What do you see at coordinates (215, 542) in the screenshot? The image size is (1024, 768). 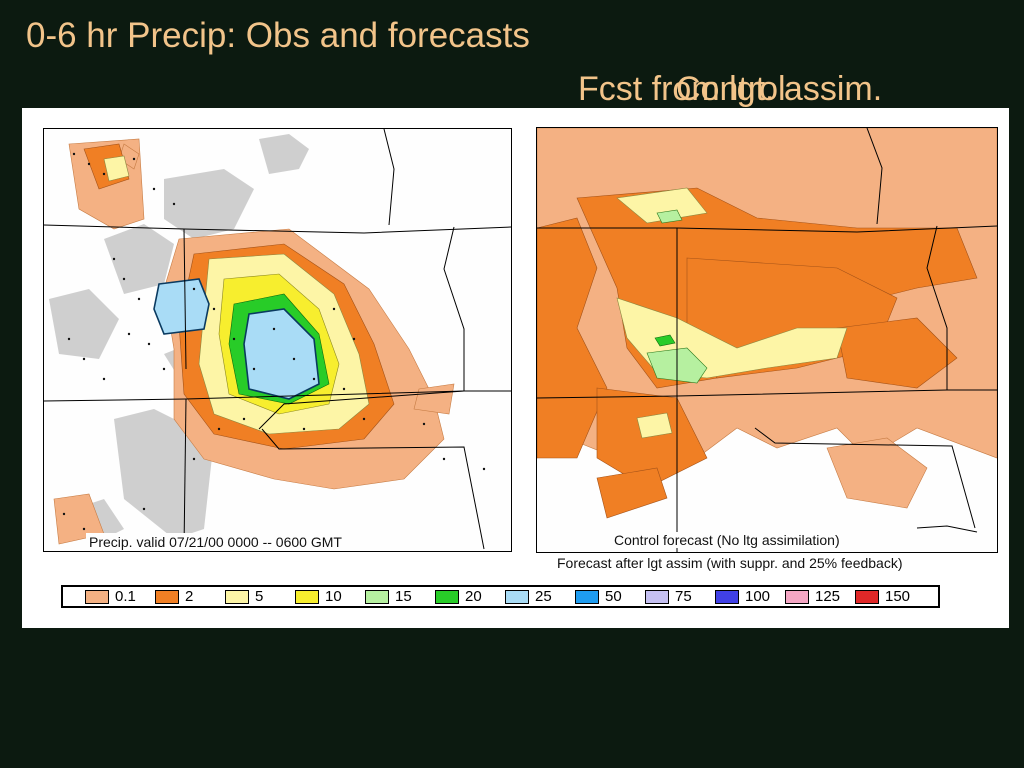 I see `observed-map-caption: Precip. valid 07/21/00 0000 -- 0600 GMT` at bounding box center [215, 542].